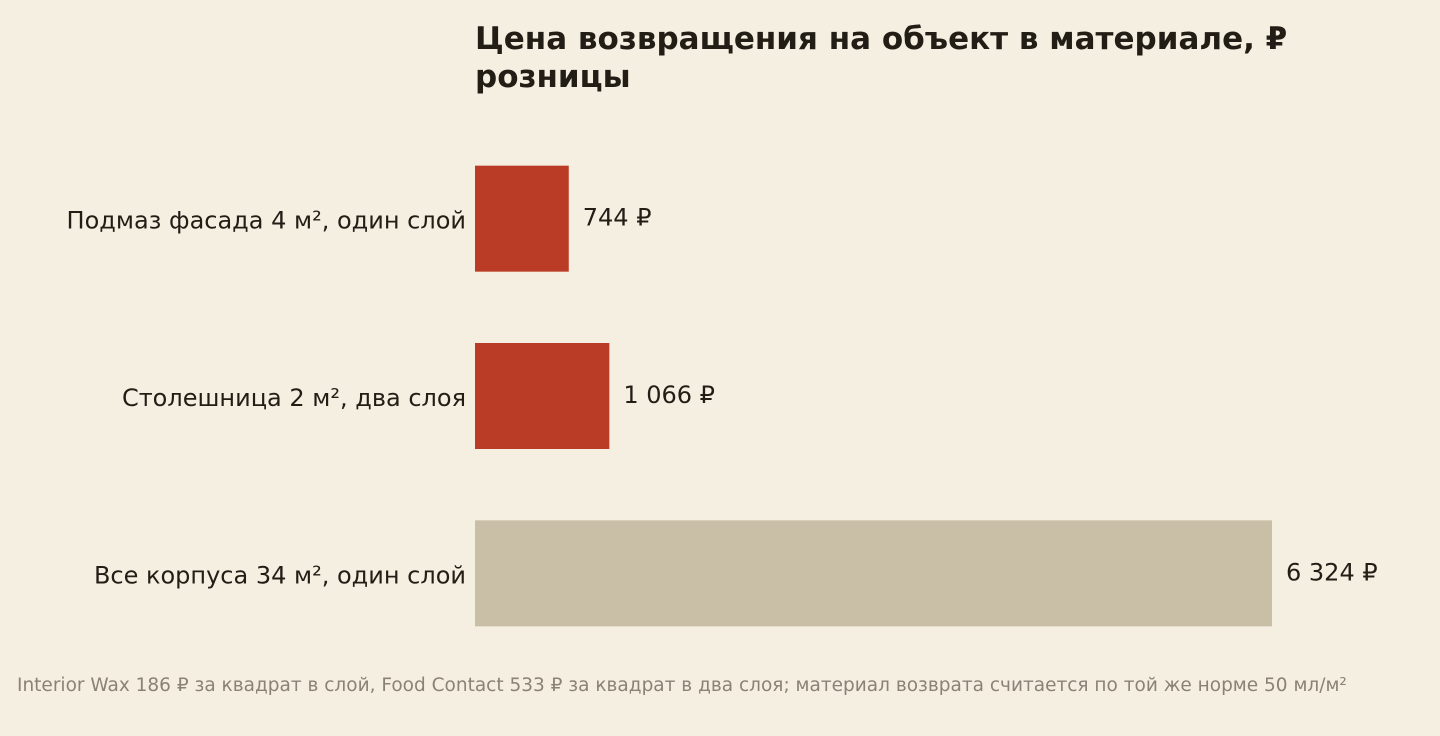  Describe the element at coordinates (617, 218) in the screenshot. I see `value-label: 744 ₽` at that location.